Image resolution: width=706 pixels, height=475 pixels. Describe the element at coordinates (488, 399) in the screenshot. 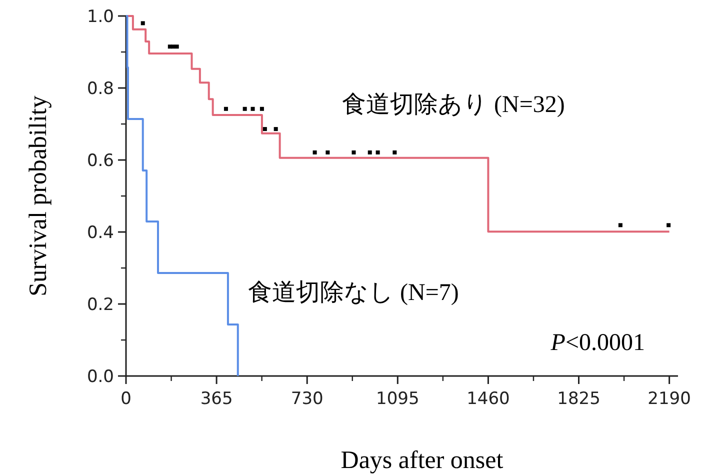

I see `x-tick-label: 1460` at that location.